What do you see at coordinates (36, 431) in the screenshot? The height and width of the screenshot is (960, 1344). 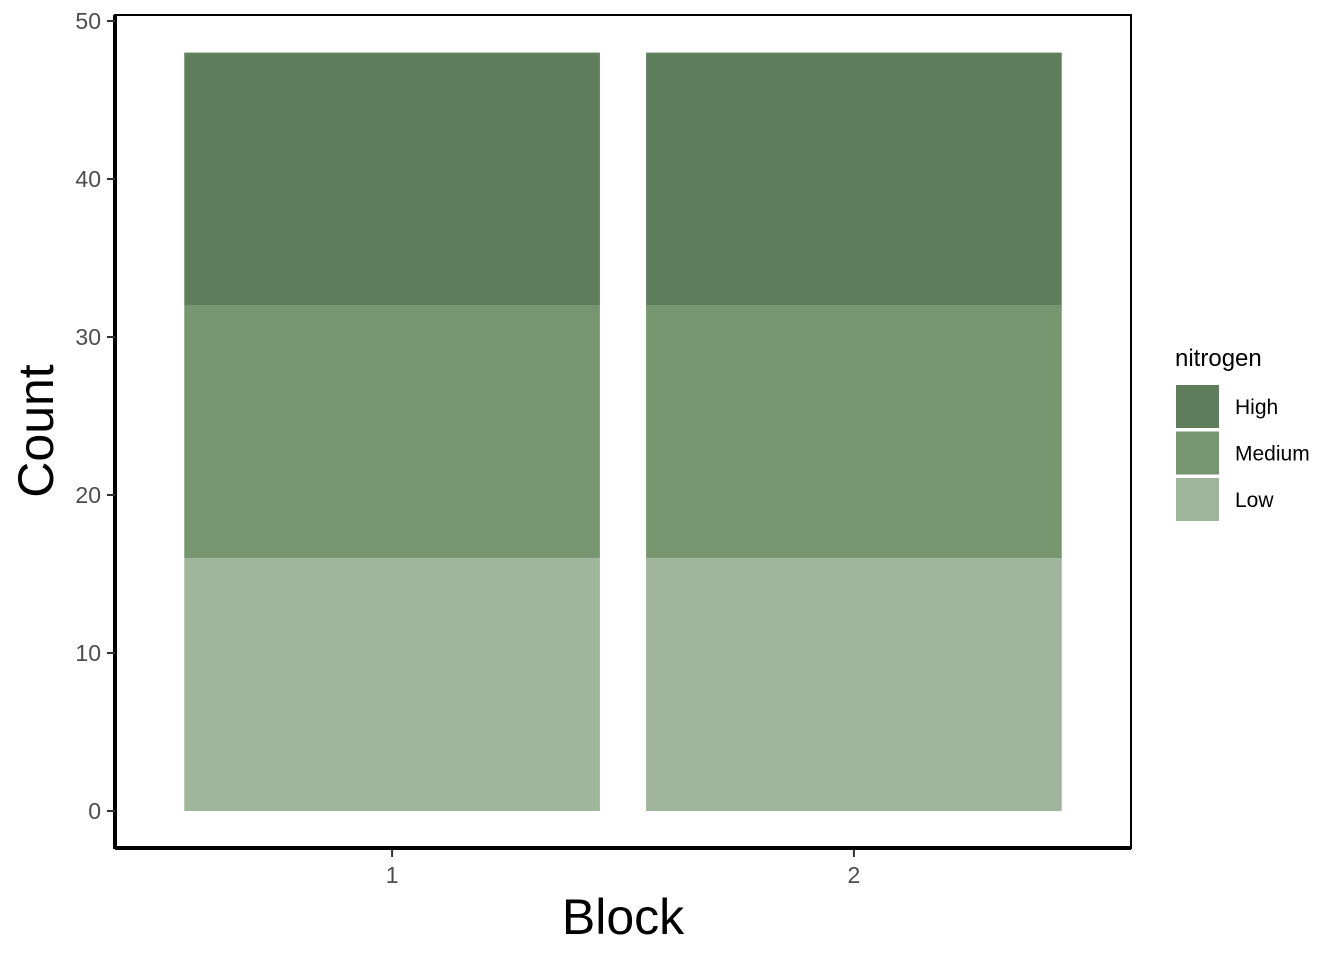 I see `y-axis-title: Count` at bounding box center [36, 431].